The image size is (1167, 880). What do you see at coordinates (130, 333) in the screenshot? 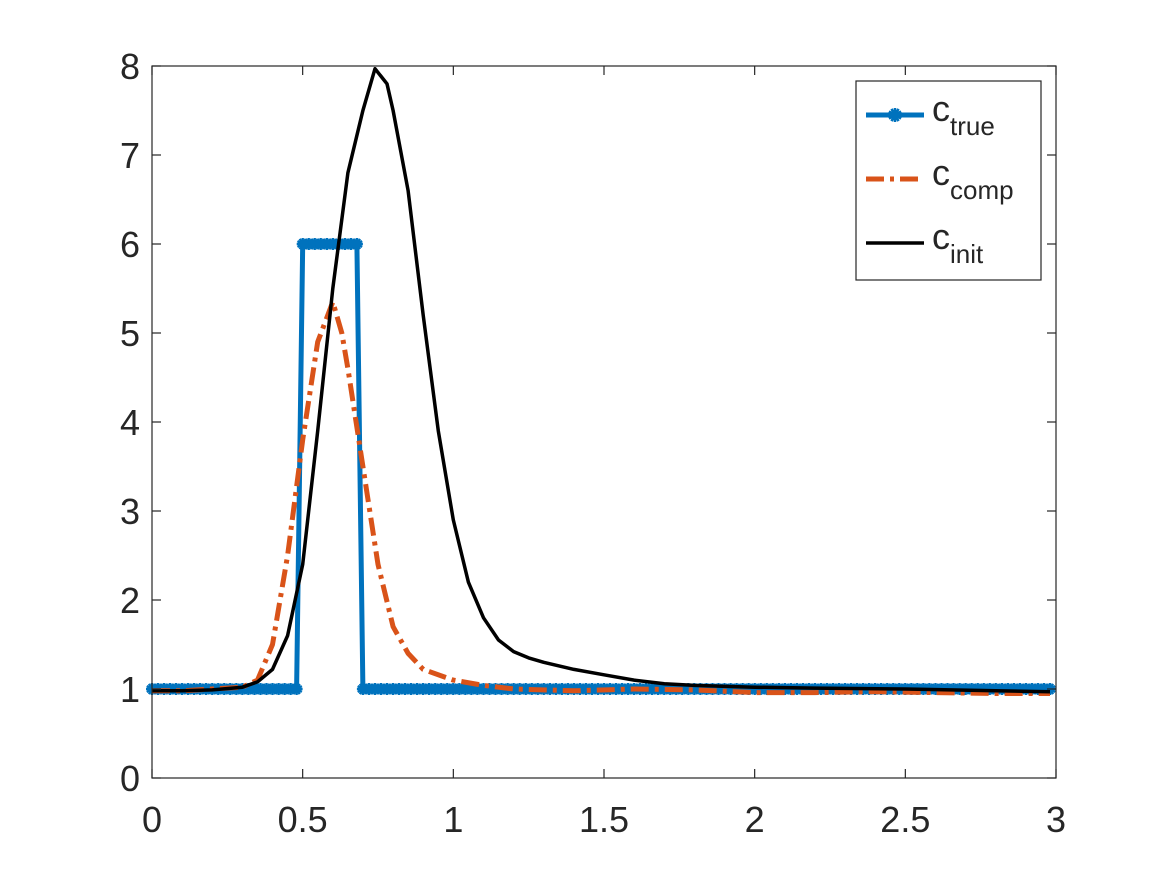
I see `y-tick-label: 5` at bounding box center [130, 333].